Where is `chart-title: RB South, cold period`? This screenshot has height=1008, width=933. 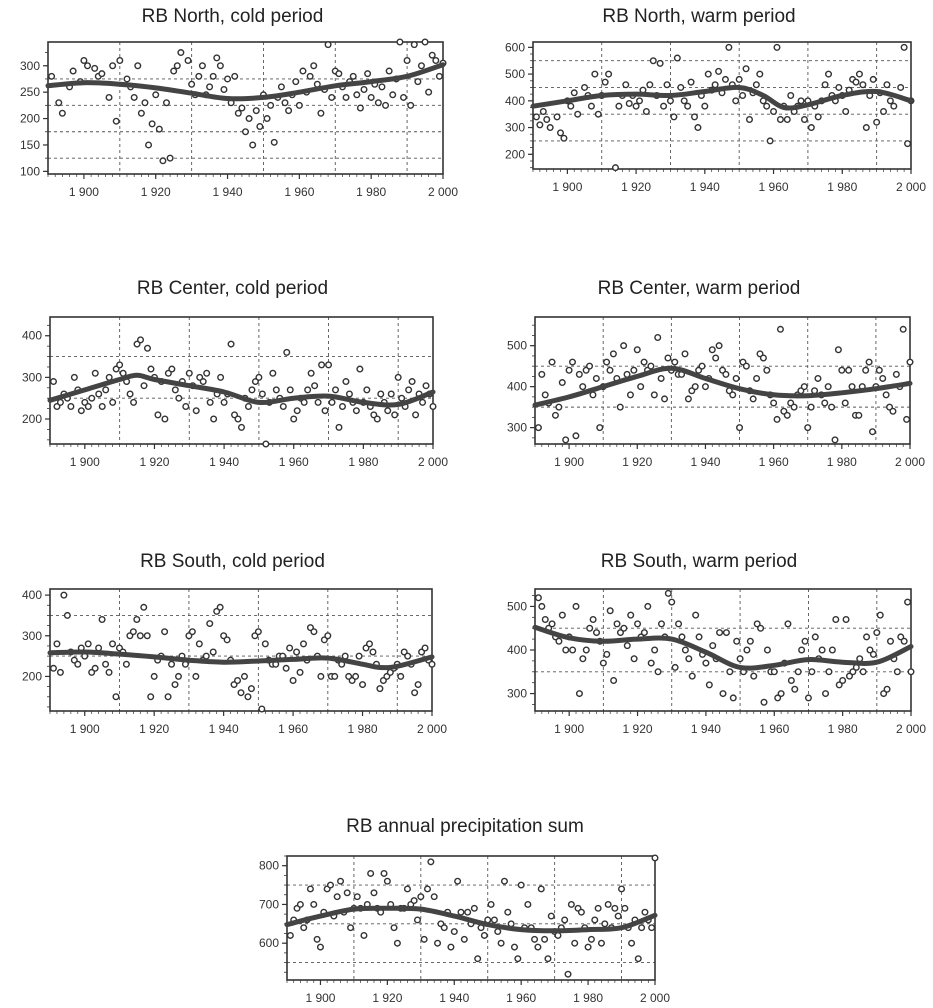
chart-title: RB South, cold period is located at coordinates (232, 561).